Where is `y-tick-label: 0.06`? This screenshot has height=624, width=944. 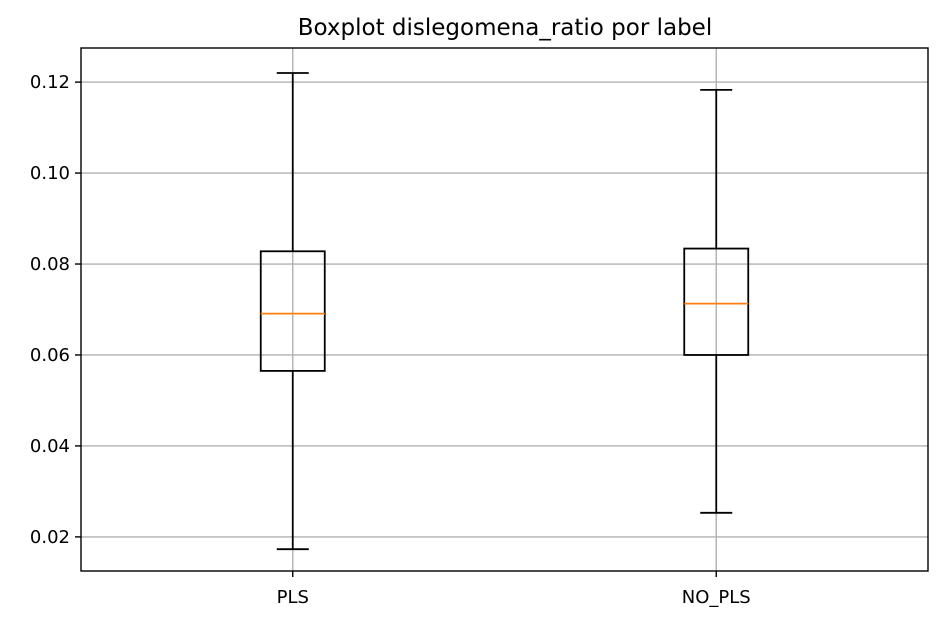 y-tick-label: 0.06 is located at coordinates (50, 355).